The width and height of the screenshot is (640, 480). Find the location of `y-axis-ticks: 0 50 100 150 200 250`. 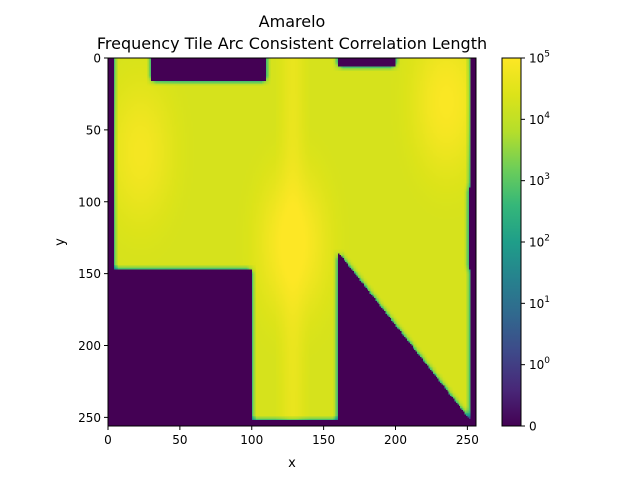

y-axis-ticks: 0 50 100 150 200 250 is located at coordinates (93, 238).